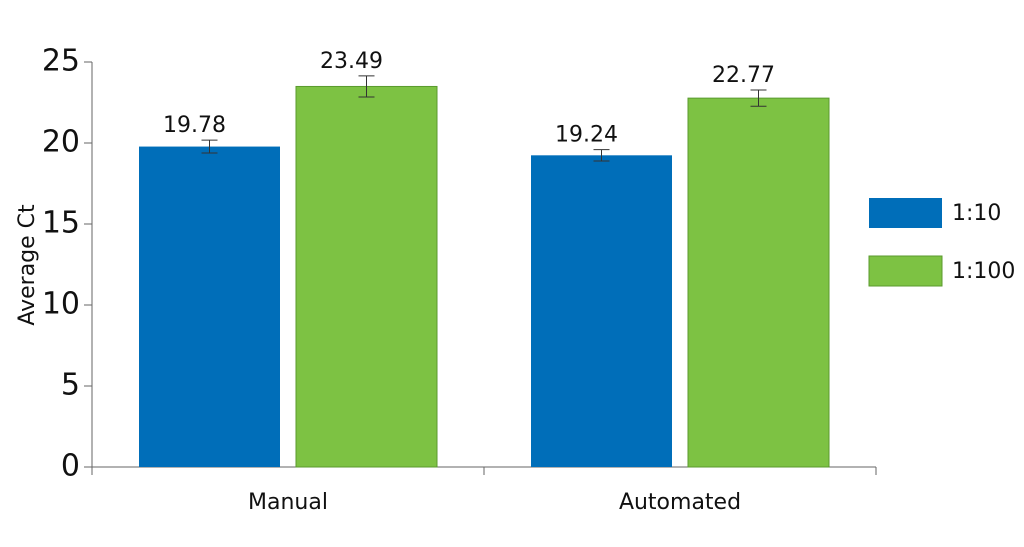  What do you see at coordinates (983, 271) in the screenshot?
I see `legend-label: 1:100` at bounding box center [983, 271].